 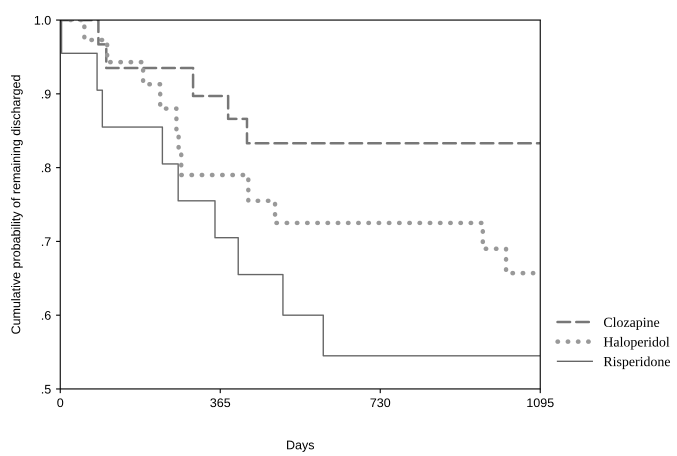 I want to click on y-tick-label: .5, so click(x=46, y=389).